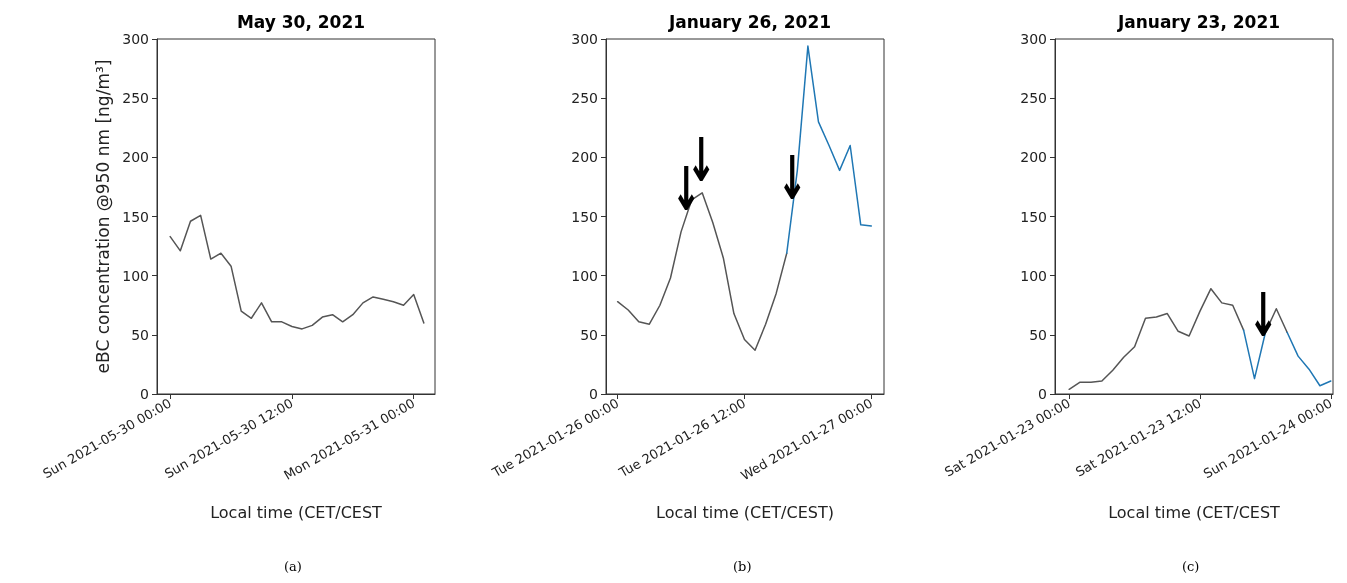  What do you see at coordinates (102, 216) in the screenshot?
I see `y-axis-title: eBC concentration @950 nm [ng/m³]` at bounding box center [102, 216].